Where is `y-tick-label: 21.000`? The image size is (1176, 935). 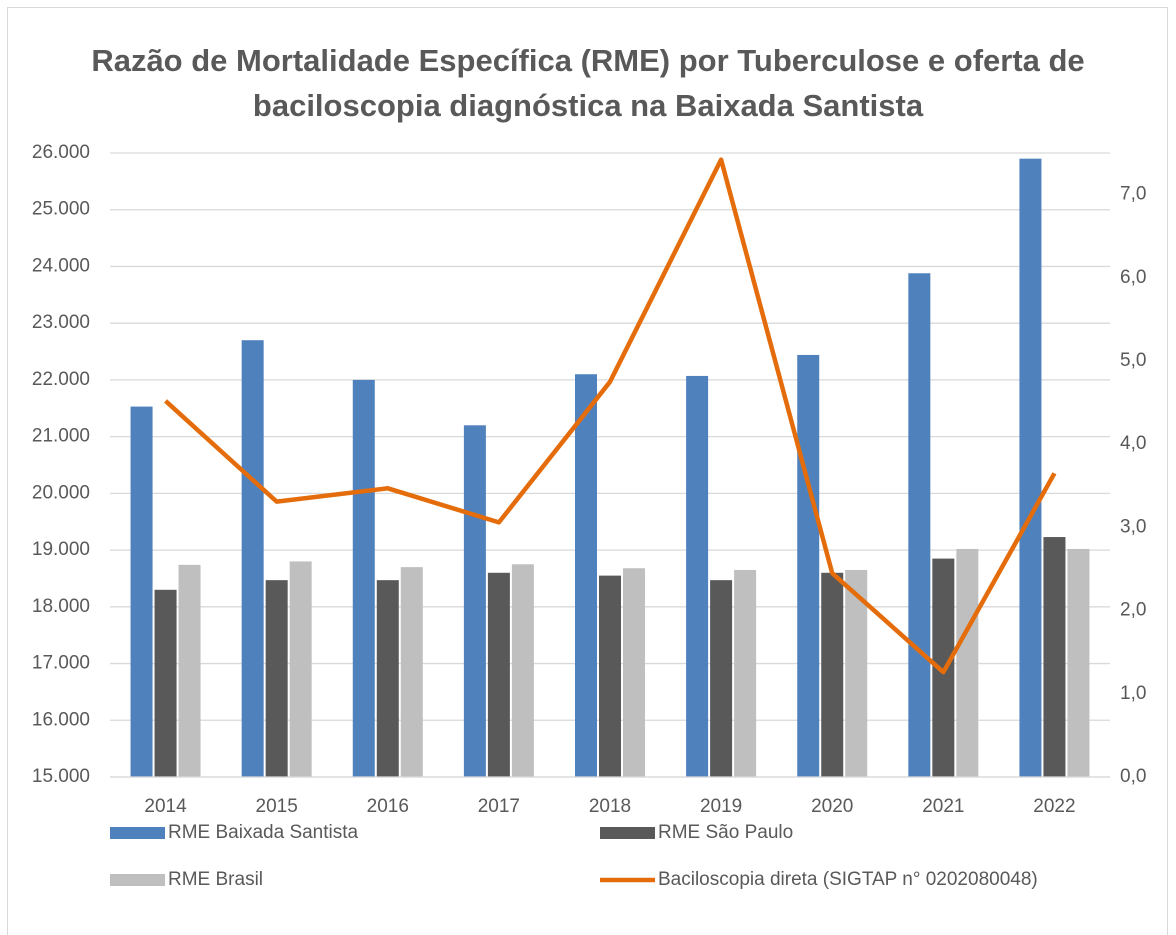
y-tick-label: 21.000 is located at coordinates (61, 436).